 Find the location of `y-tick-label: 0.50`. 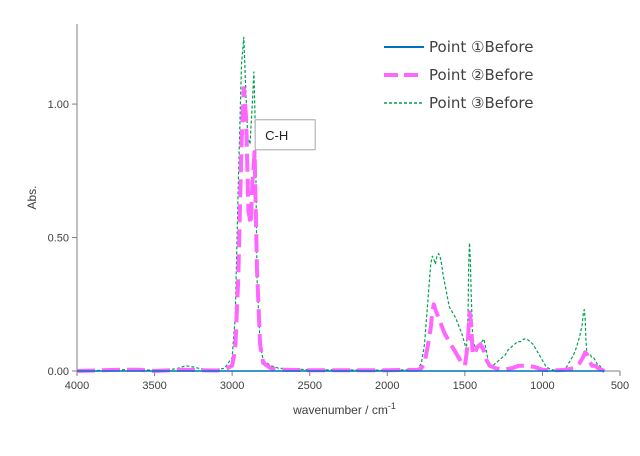

y-tick-label: 0.50 is located at coordinates (58, 239).